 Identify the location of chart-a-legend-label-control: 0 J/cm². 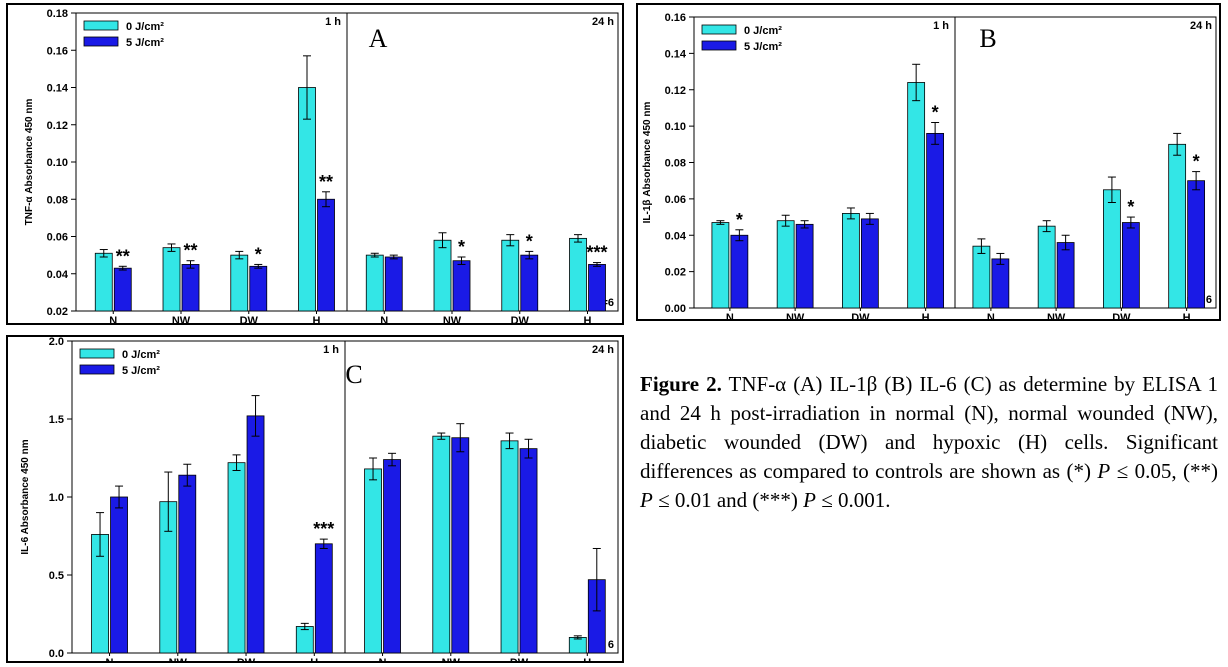
(145, 27).